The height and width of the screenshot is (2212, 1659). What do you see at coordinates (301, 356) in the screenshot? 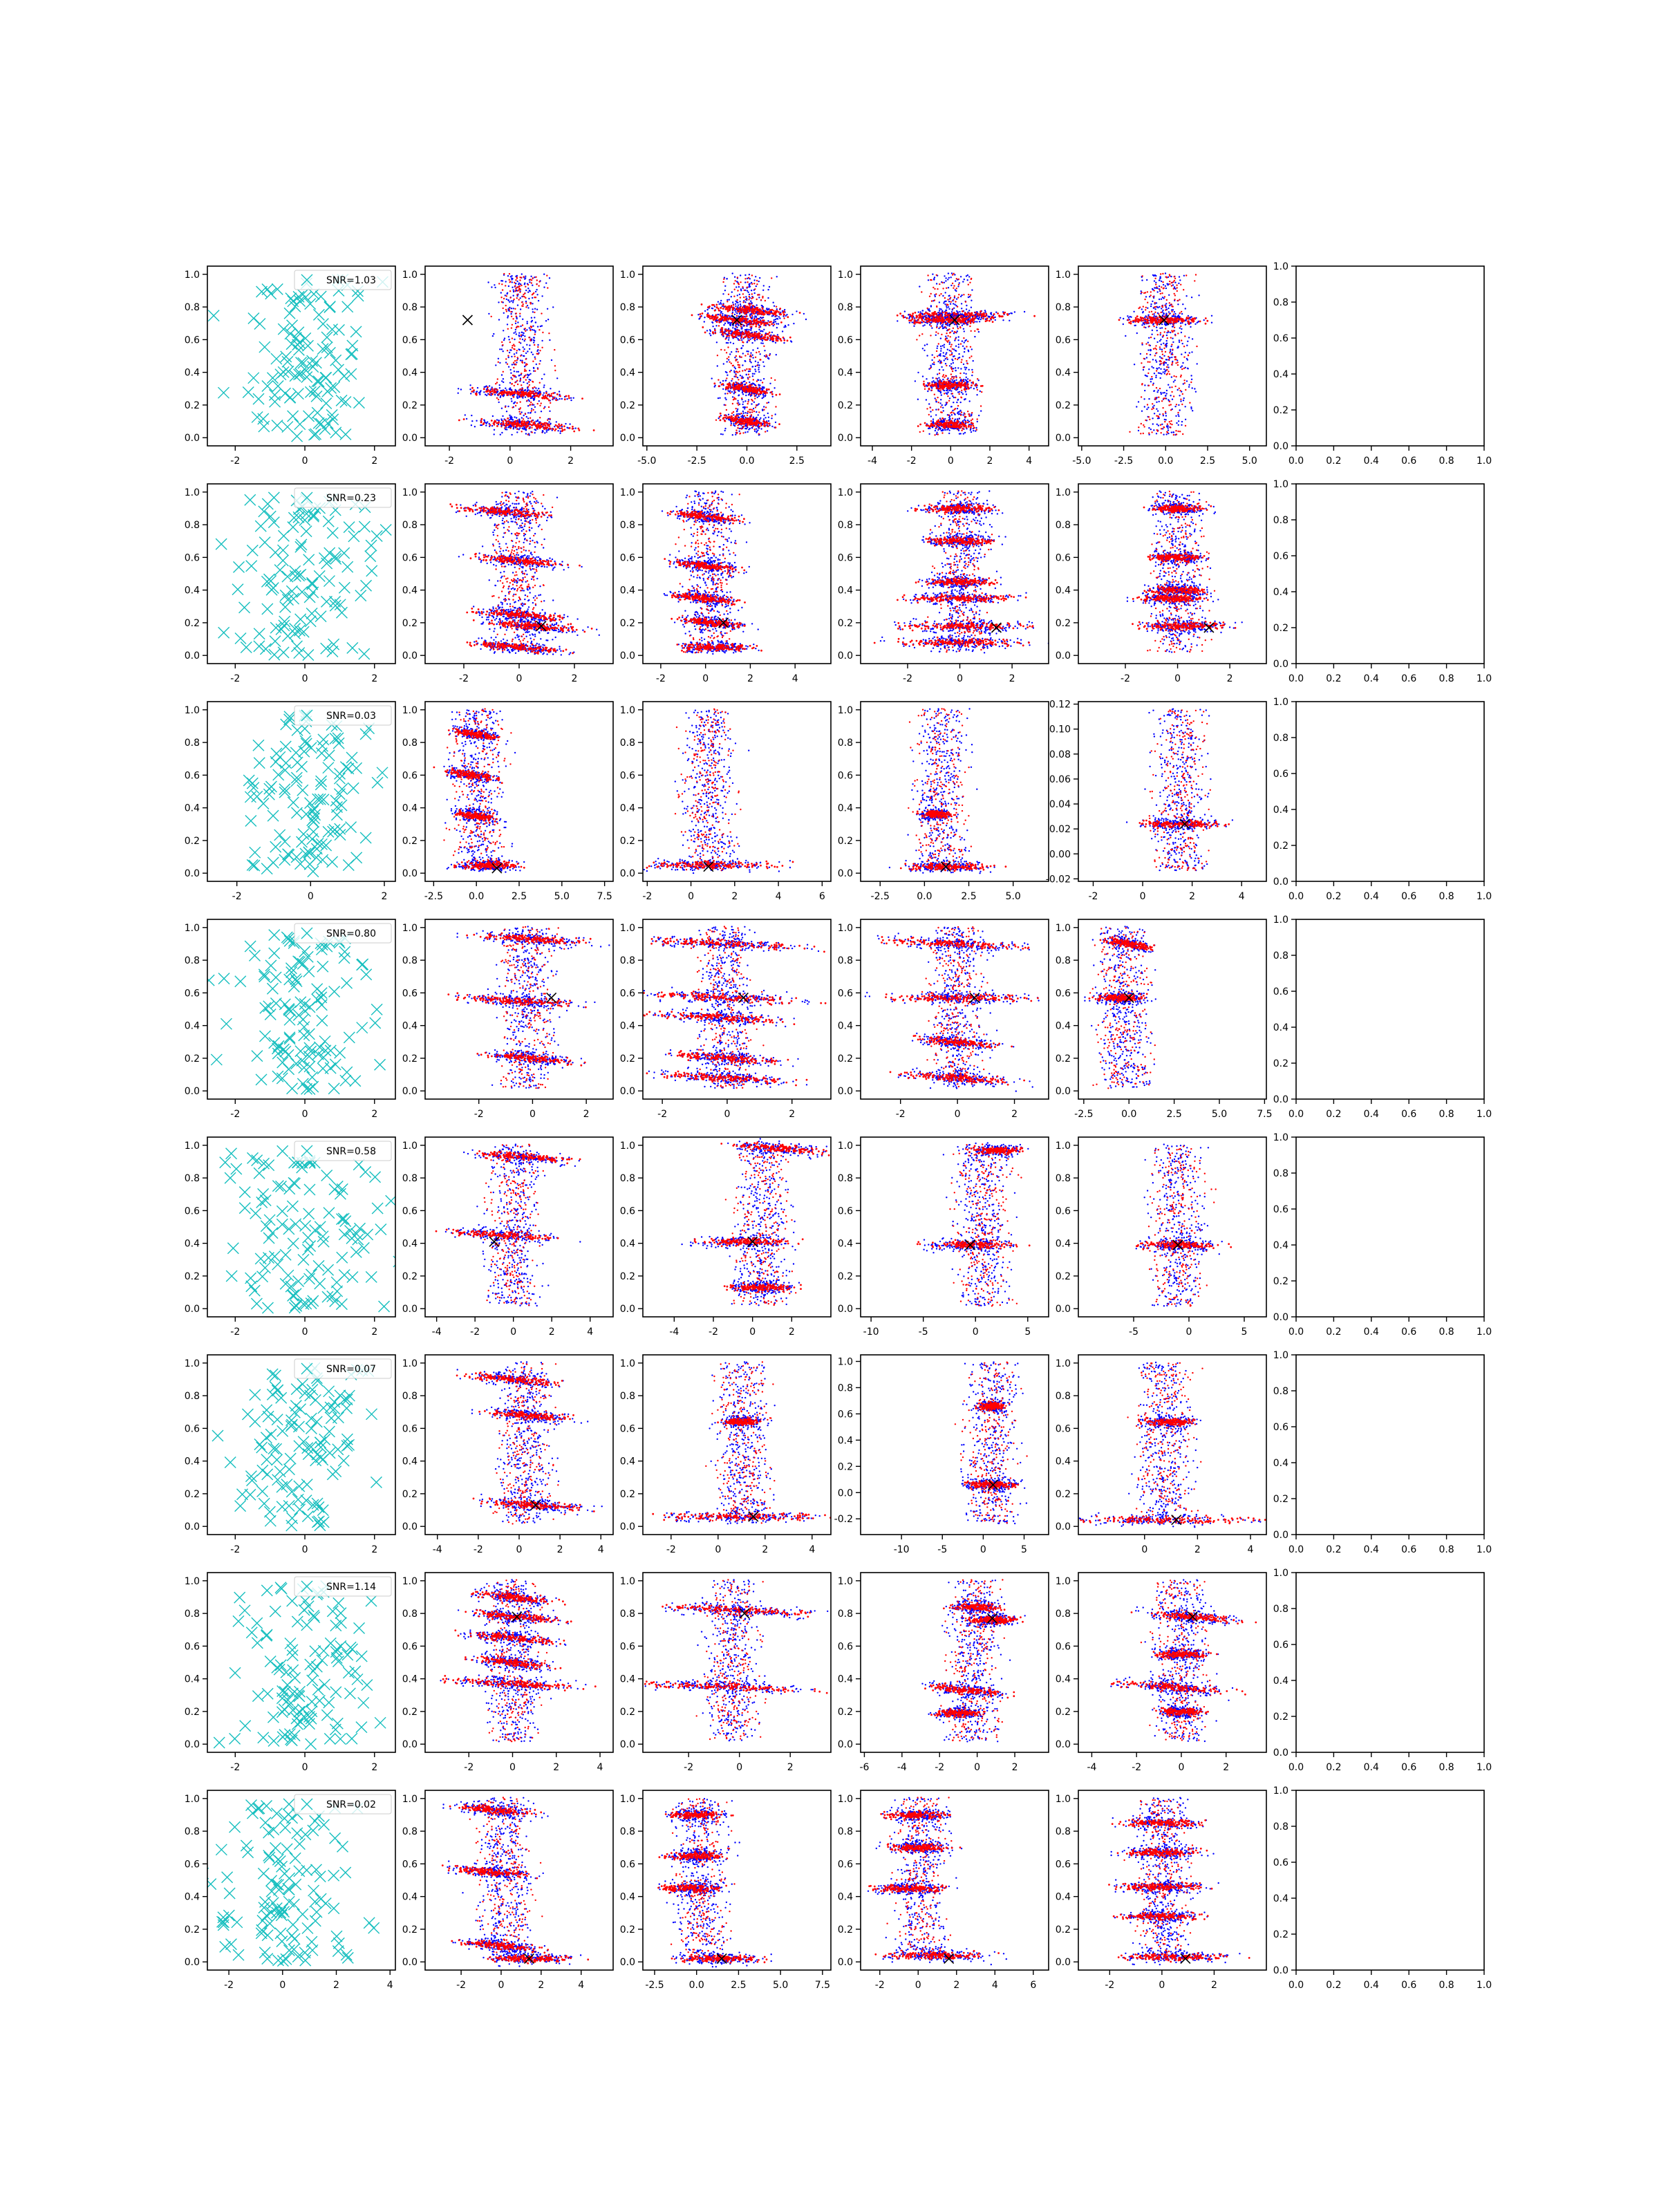
I see `axes-frame` at bounding box center [301, 356].